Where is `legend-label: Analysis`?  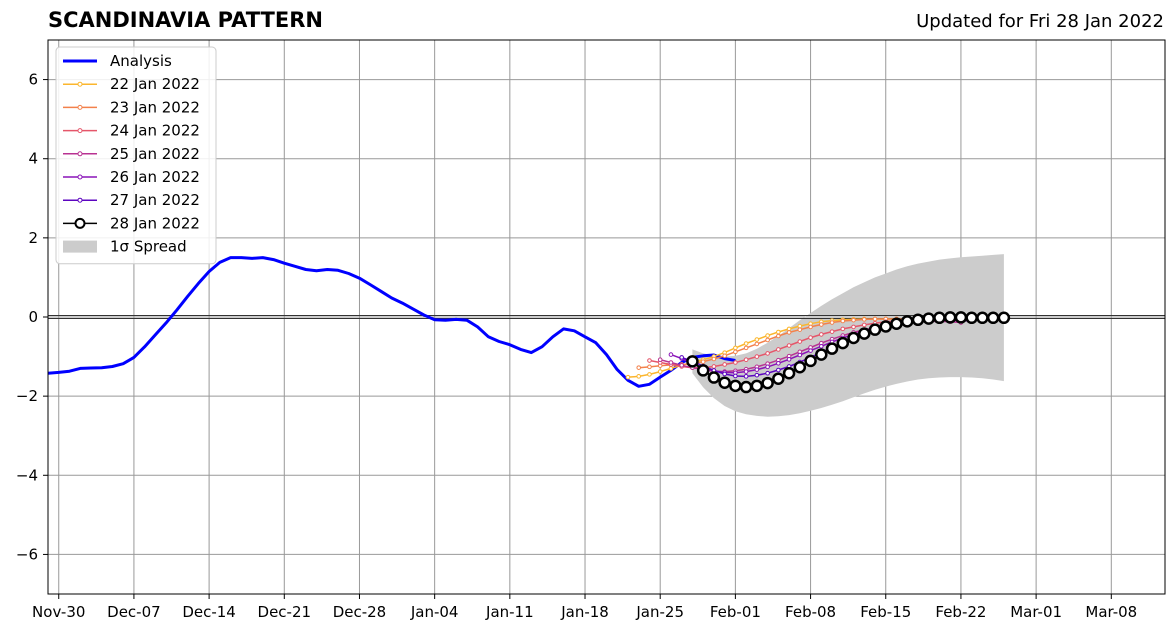
legend-label: Analysis is located at coordinates (141, 61).